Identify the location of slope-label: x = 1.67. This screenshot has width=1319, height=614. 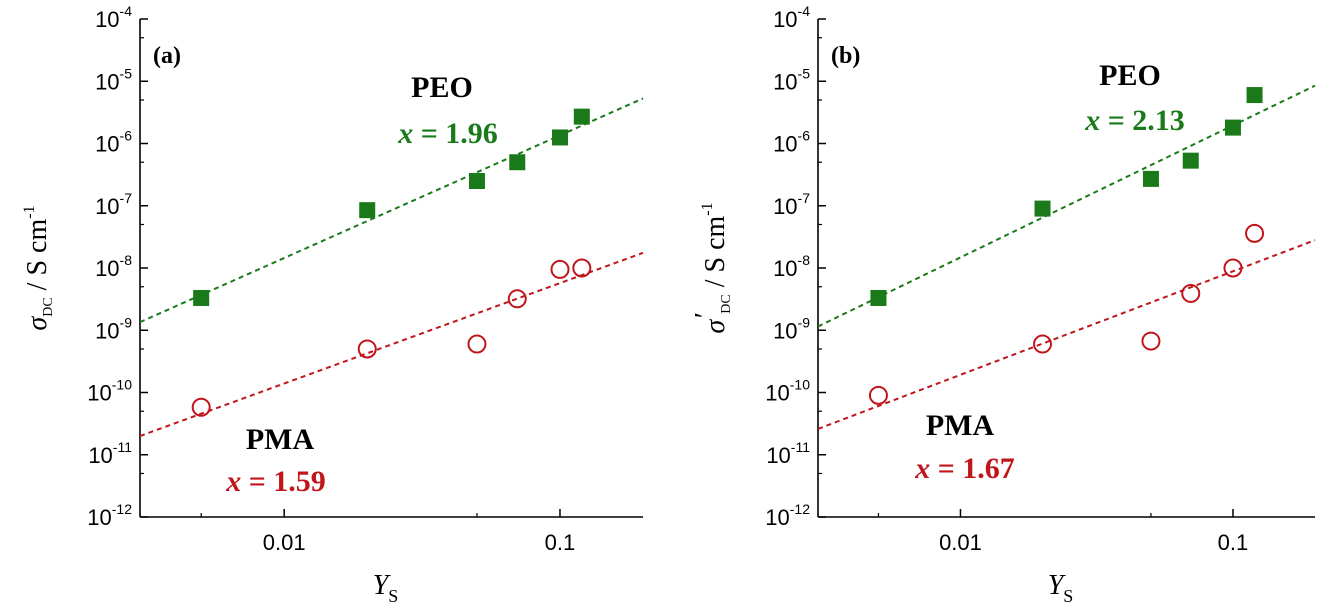
(964, 468).